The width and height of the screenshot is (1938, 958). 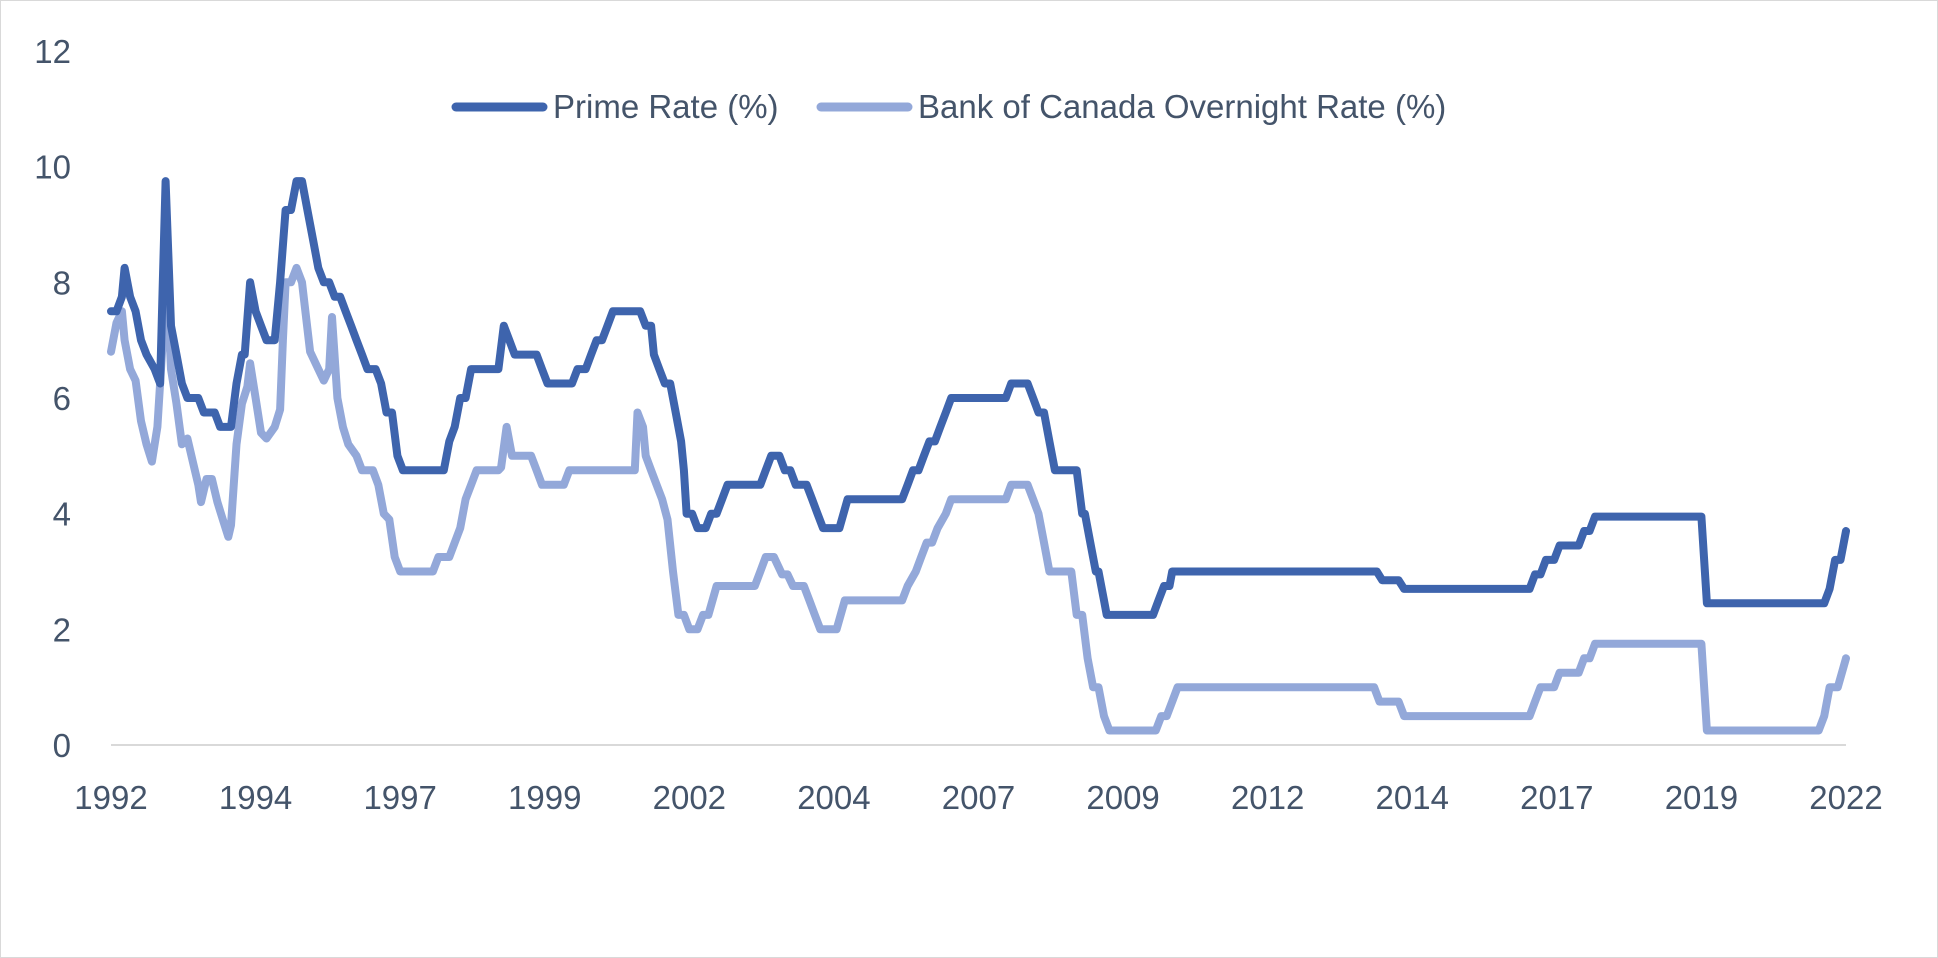 I want to click on y-tick-label: 10, so click(x=52, y=167).